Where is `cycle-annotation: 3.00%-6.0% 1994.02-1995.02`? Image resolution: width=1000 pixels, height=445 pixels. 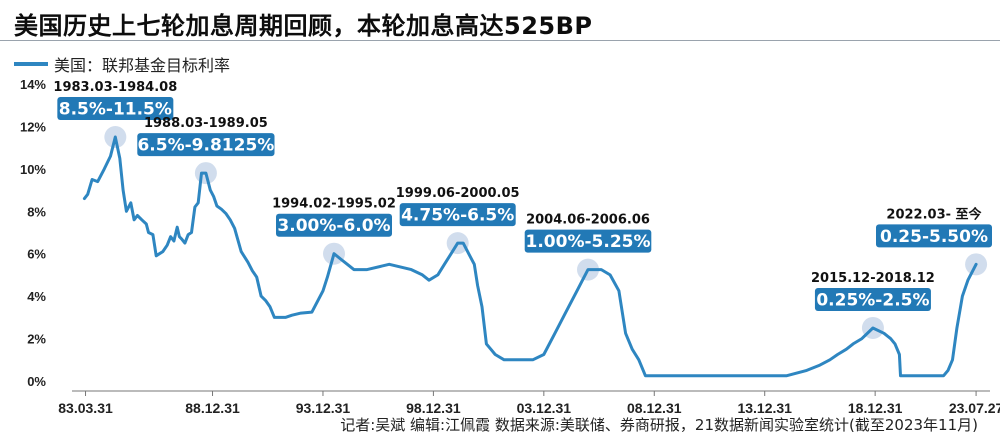 cycle-annotation: 3.00%-6.0% 1994.02-1995.02 is located at coordinates (334, 217).